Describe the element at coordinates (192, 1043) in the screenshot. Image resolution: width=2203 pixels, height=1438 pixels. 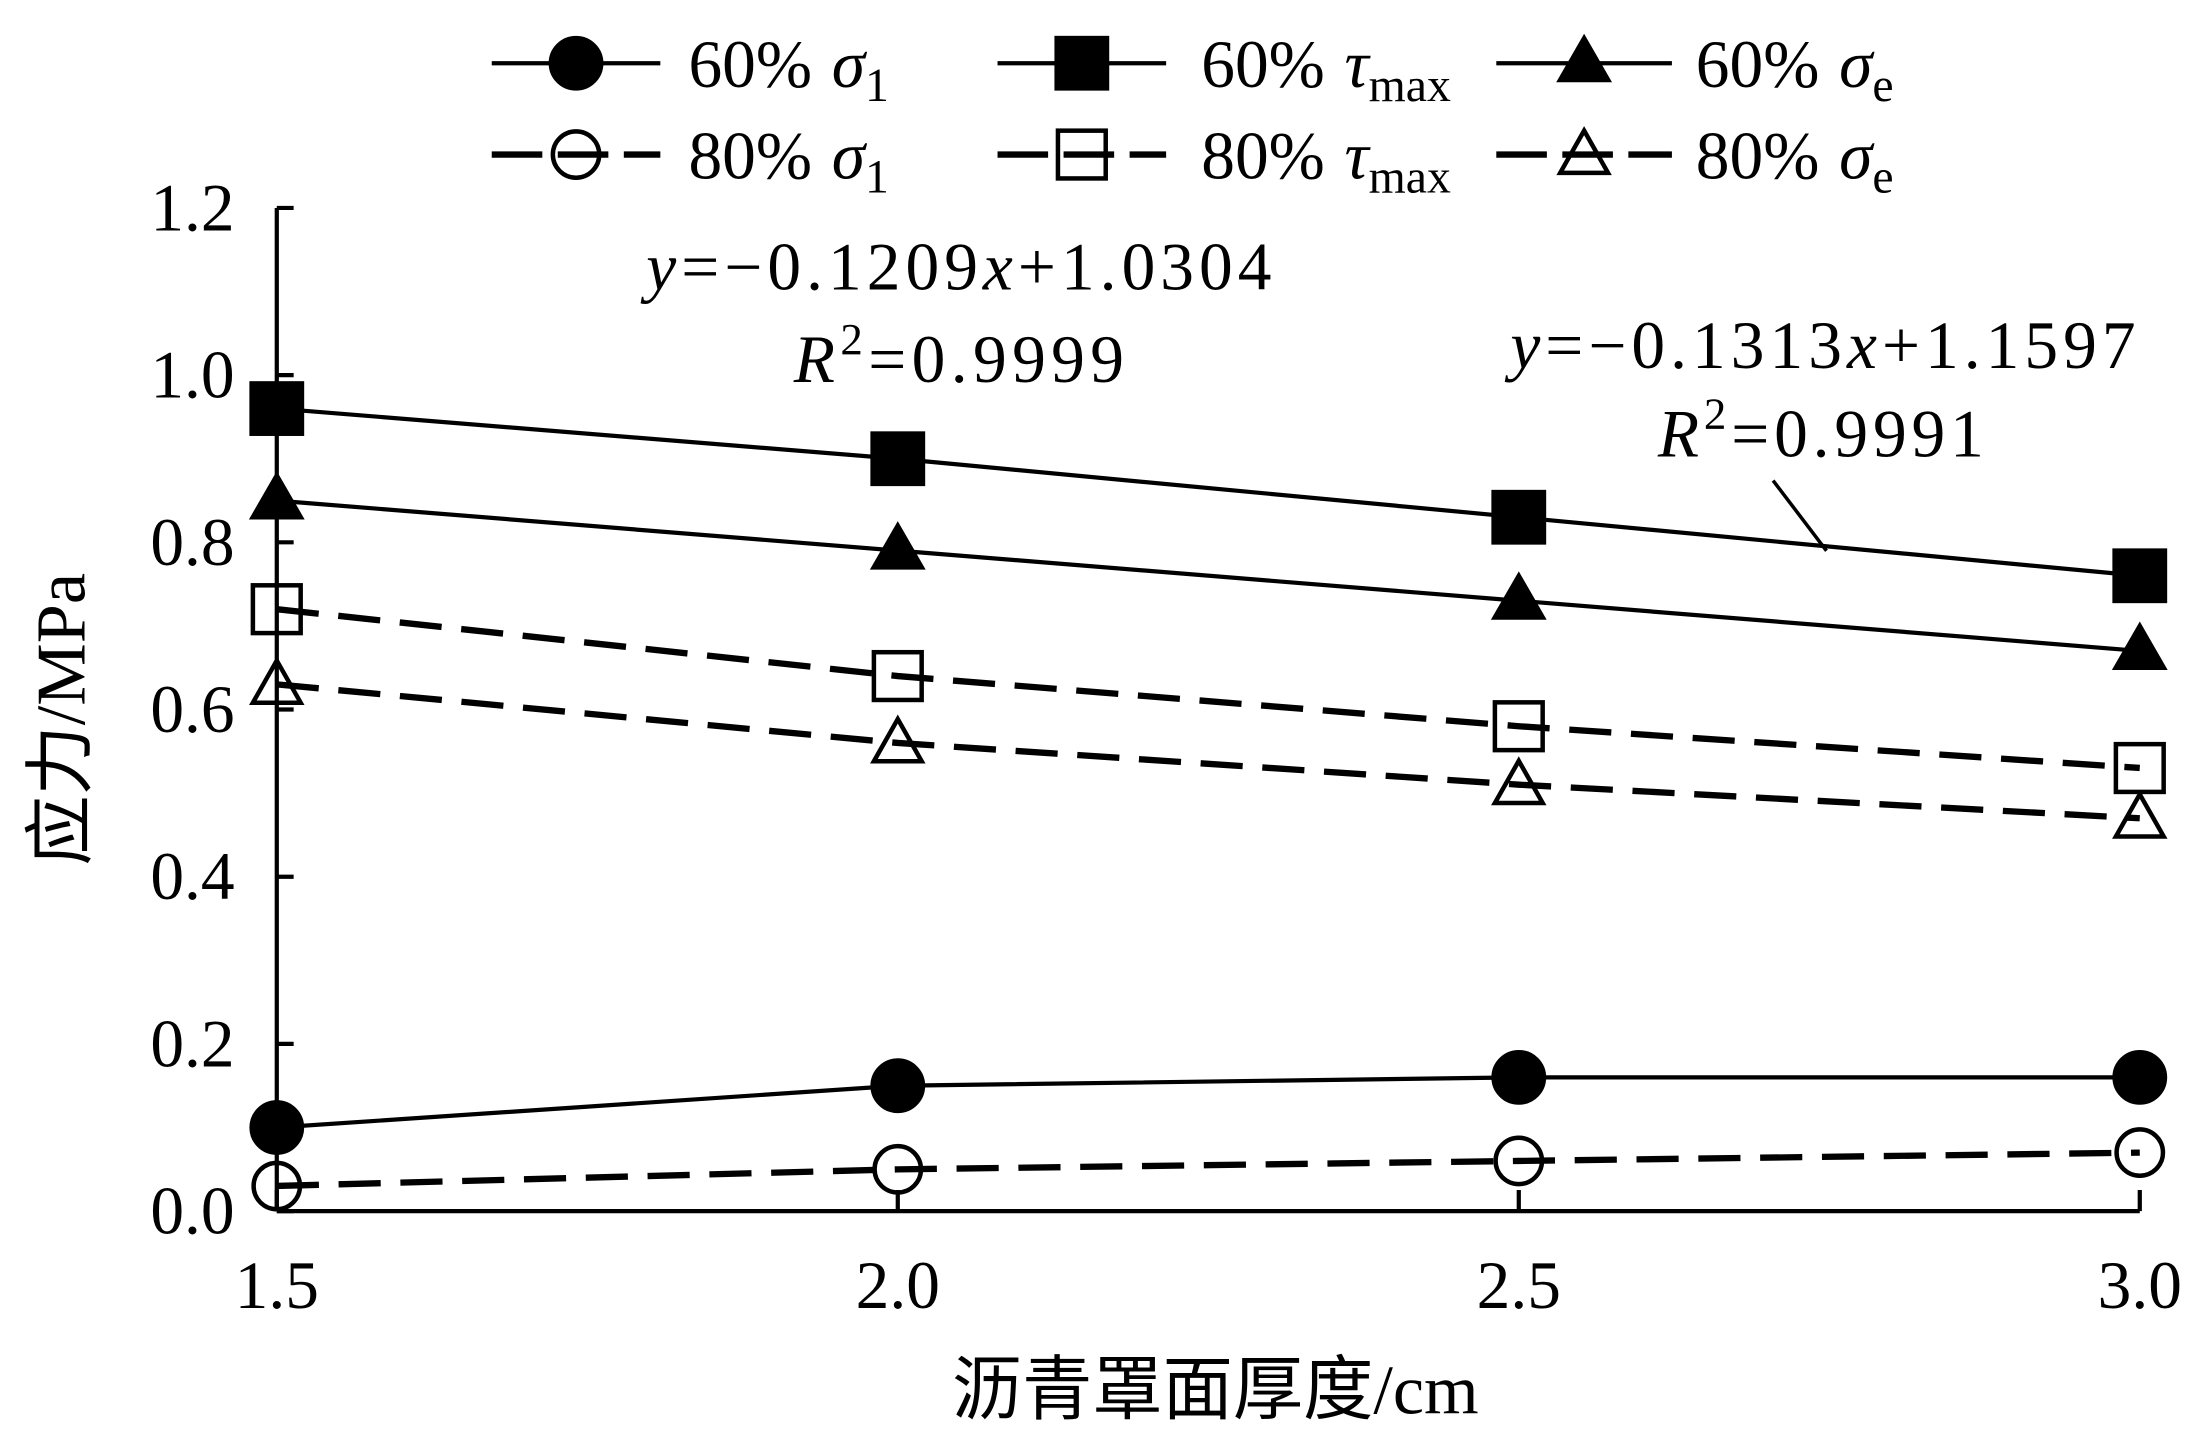
I see `y-tick-label: 0.2` at that location.